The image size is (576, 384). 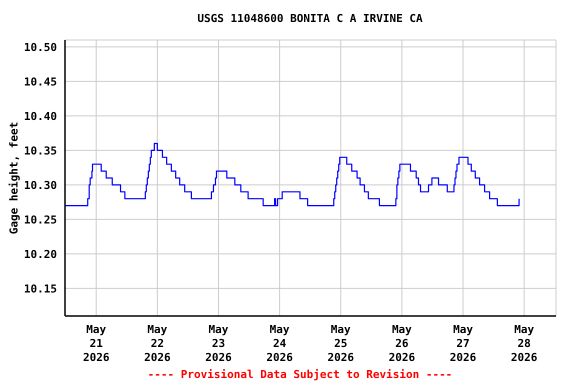 I want to click on chart-title: USGS 11048600 BONITA C A IRVINE CA, so click(x=310, y=18).